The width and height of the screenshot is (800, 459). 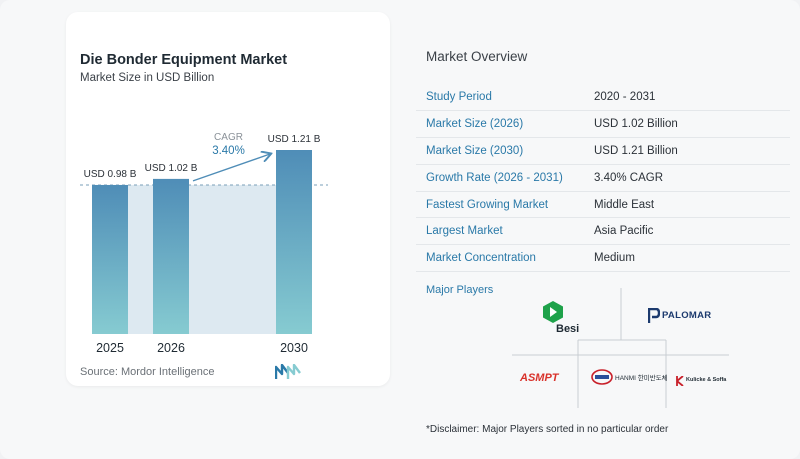 What do you see at coordinates (184, 60) in the screenshot?
I see `chart-title: Die Bonder Equipment Market` at bounding box center [184, 60].